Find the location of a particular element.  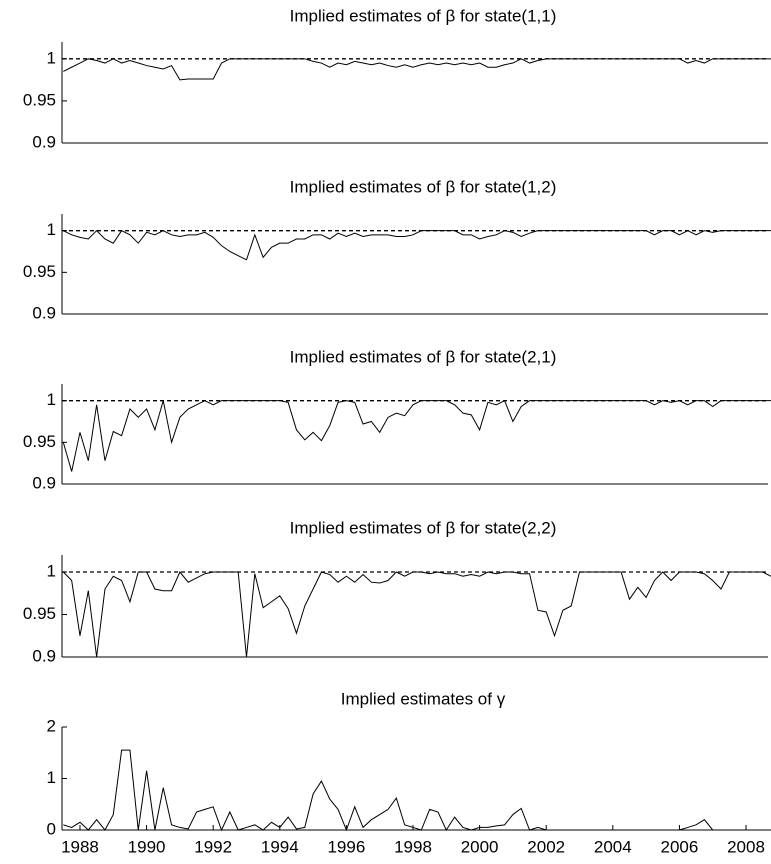

x-tick-label: 1996 is located at coordinates (346, 846).